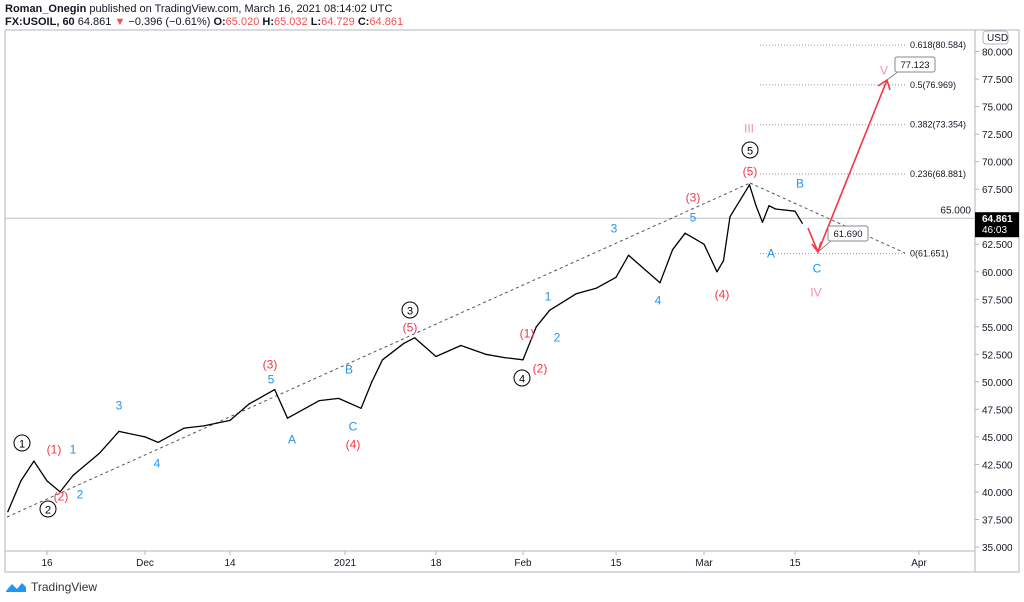  I want to click on wave-label: (4), so click(722, 295).